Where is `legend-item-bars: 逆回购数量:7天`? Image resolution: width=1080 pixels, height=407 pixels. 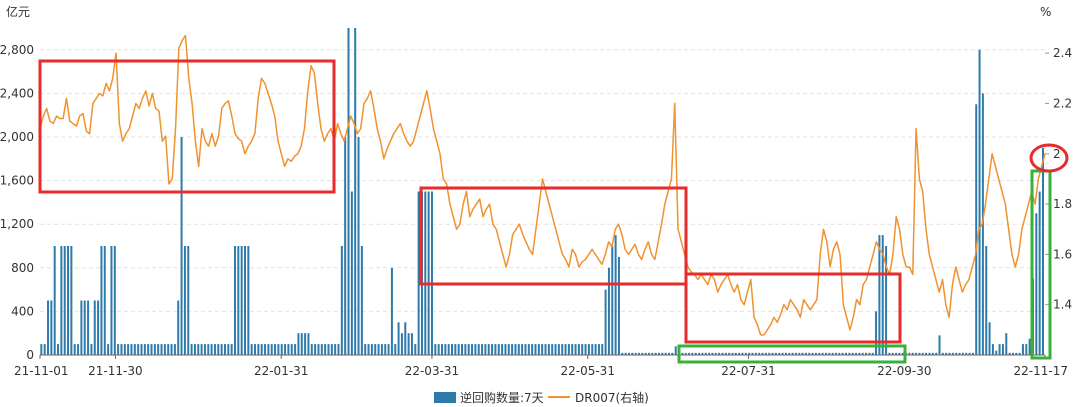
legend-item-bars: 逆回购数量:7天 is located at coordinates (489, 397).